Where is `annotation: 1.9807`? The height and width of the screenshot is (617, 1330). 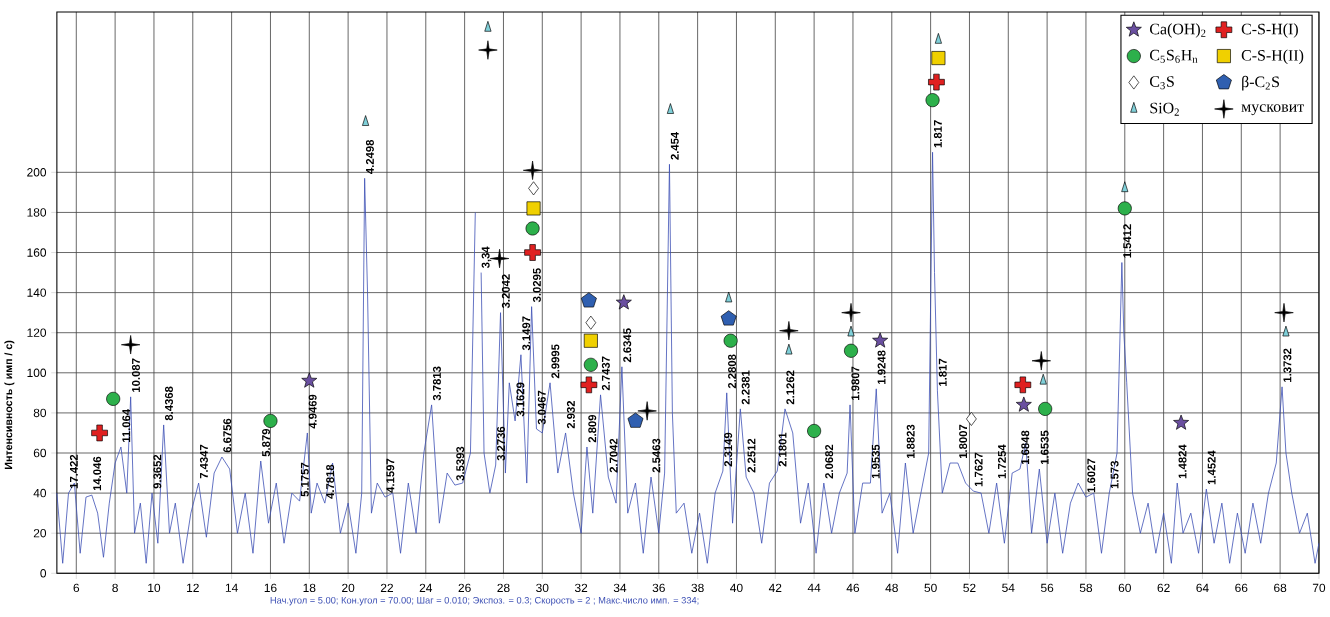 annotation: 1.9807 is located at coordinates (855, 383).